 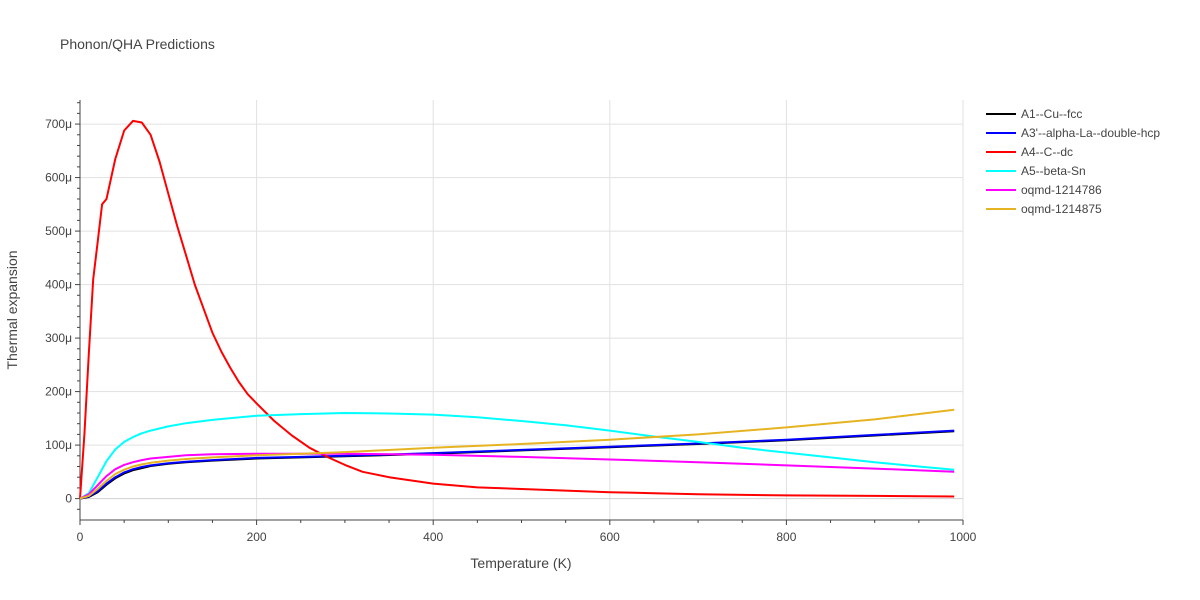 What do you see at coordinates (58, 124) in the screenshot?
I see `y-tick-label: 700μ` at bounding box center [58, 124].